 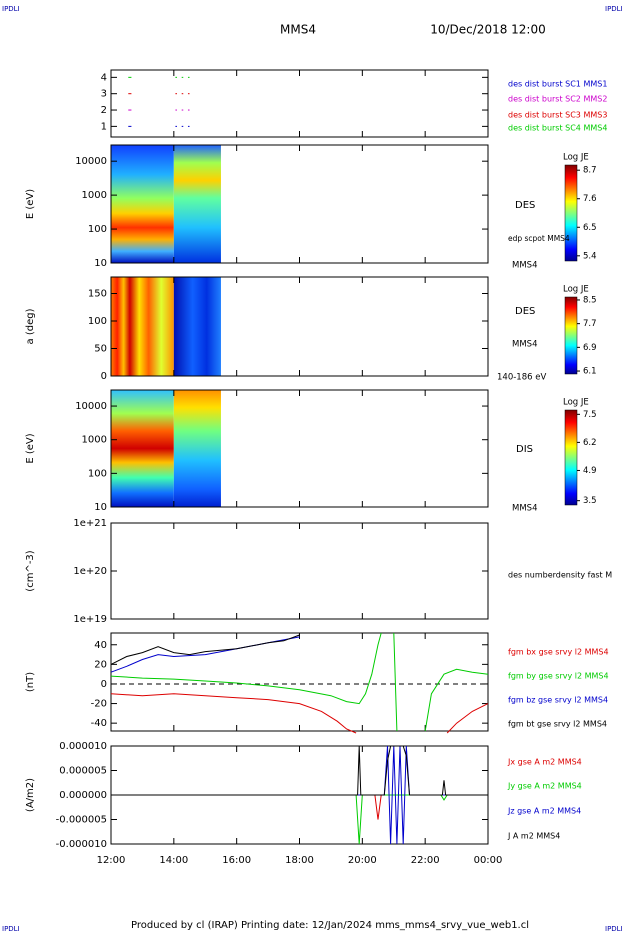 I want to click on y-tick-label: 1, so click(x=104, y=126).